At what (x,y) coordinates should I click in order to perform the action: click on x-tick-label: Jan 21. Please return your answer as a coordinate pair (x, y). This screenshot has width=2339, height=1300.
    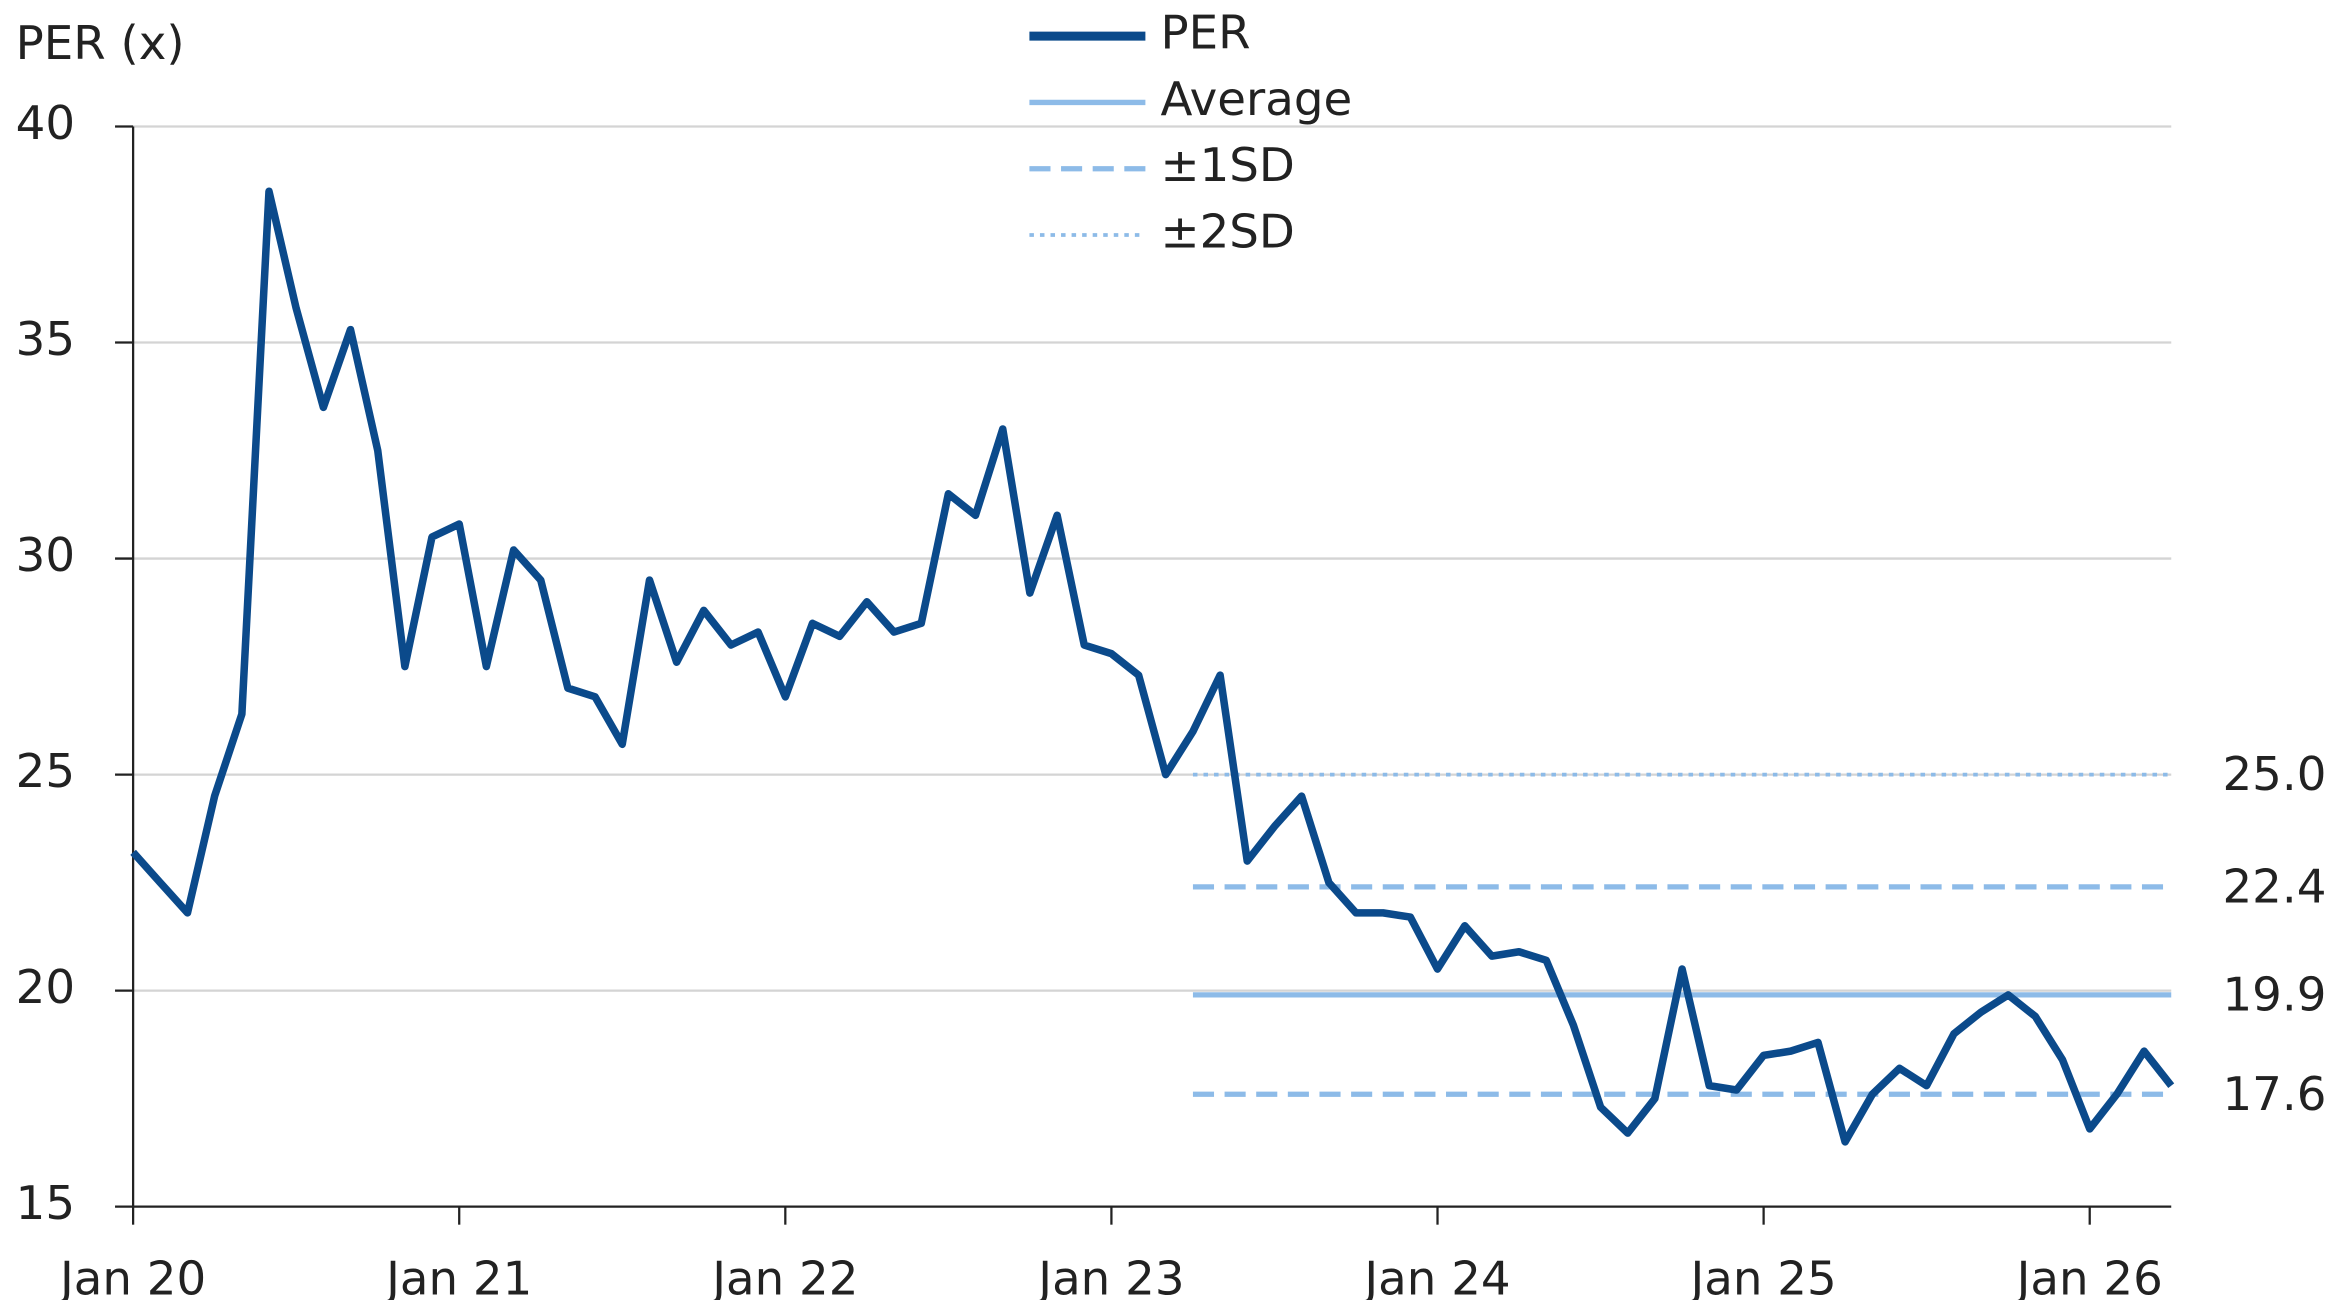
    Looking at the image, I should click on (457, 1276).